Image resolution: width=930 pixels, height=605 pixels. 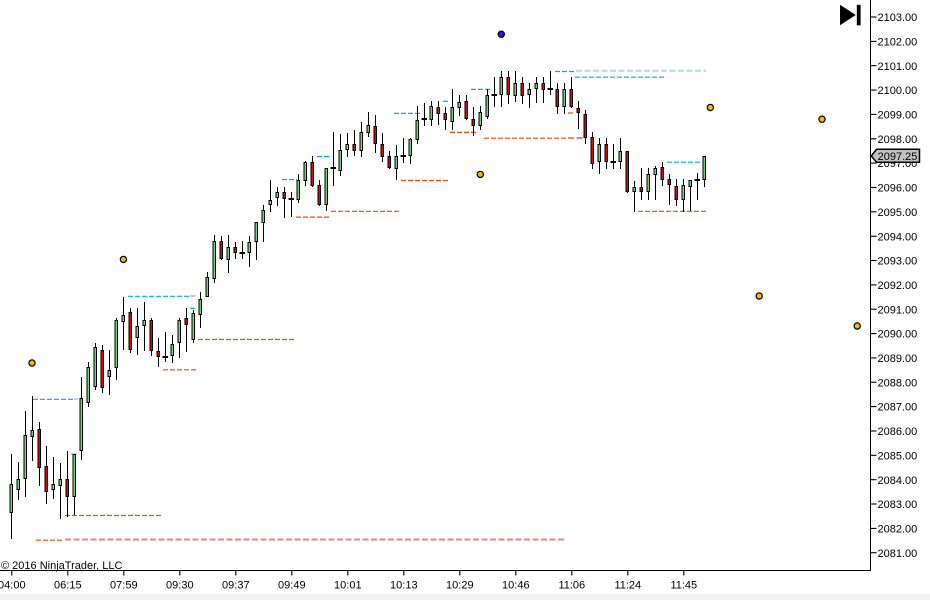 I want to click on svg-text: 10:46, so click(x=516, y=586).